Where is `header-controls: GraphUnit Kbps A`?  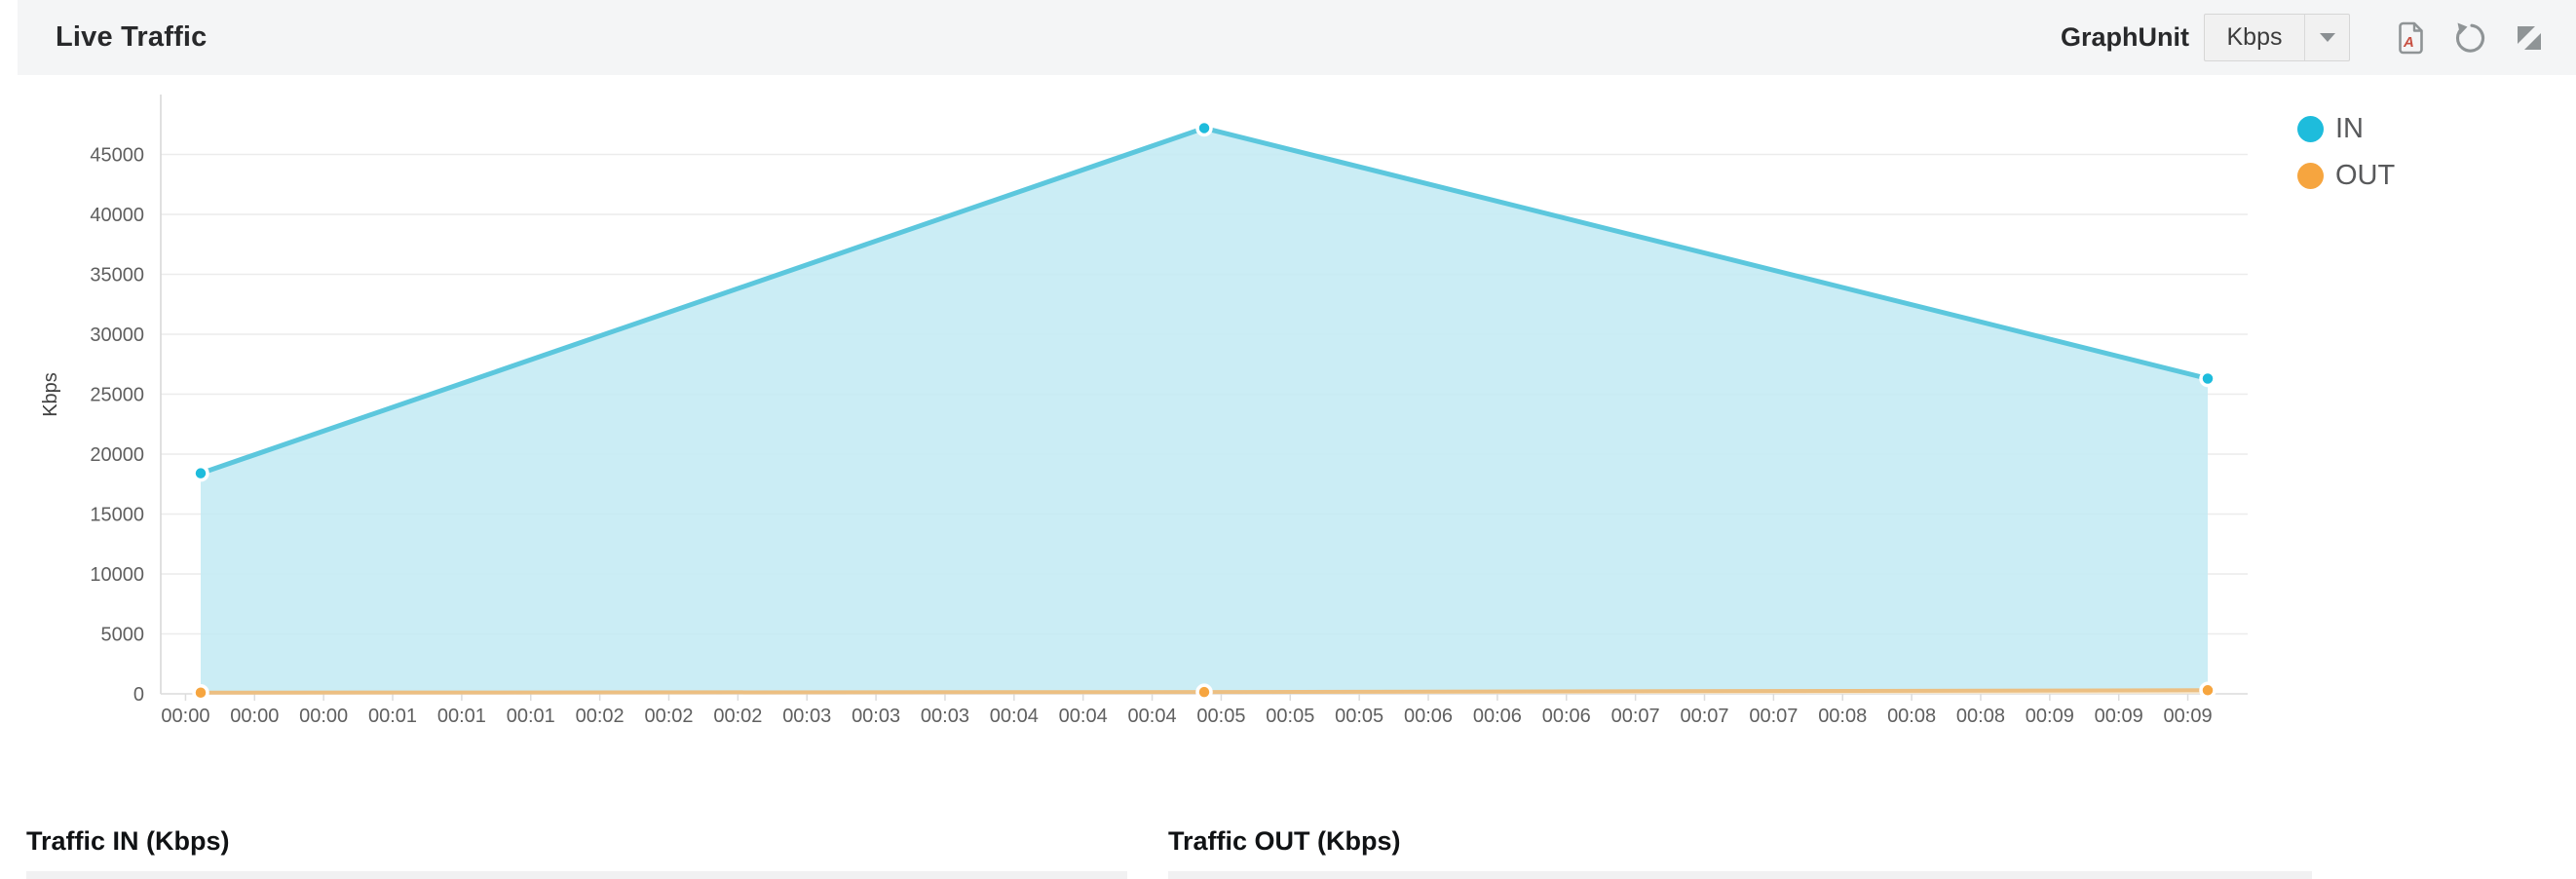
header-controls: GraphUnit Kbps A is located at coordinates (2304, 37).